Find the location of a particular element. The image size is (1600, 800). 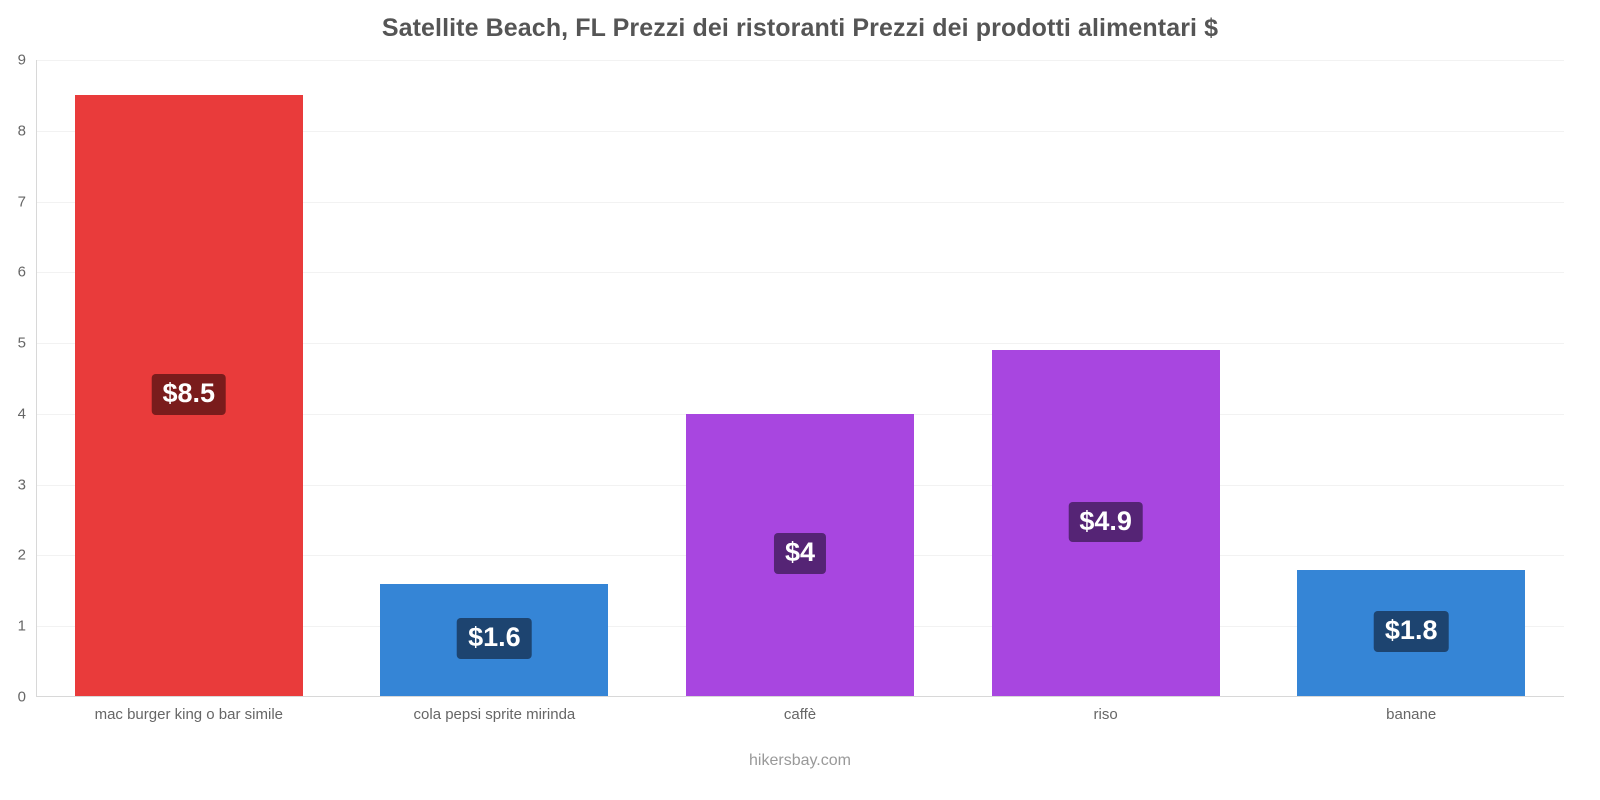

y-tick-label: 5 is located at coordinates (21, 343).